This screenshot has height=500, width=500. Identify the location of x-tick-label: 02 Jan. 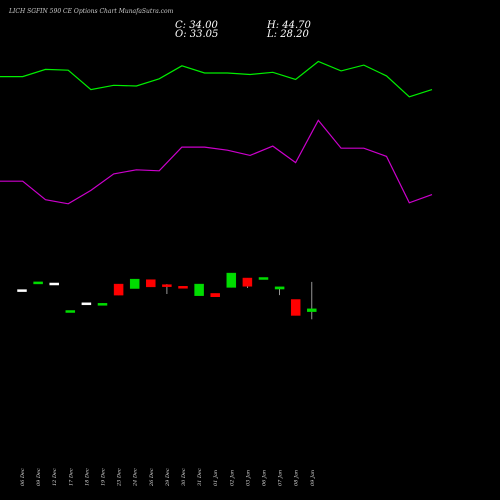
(232, 478).